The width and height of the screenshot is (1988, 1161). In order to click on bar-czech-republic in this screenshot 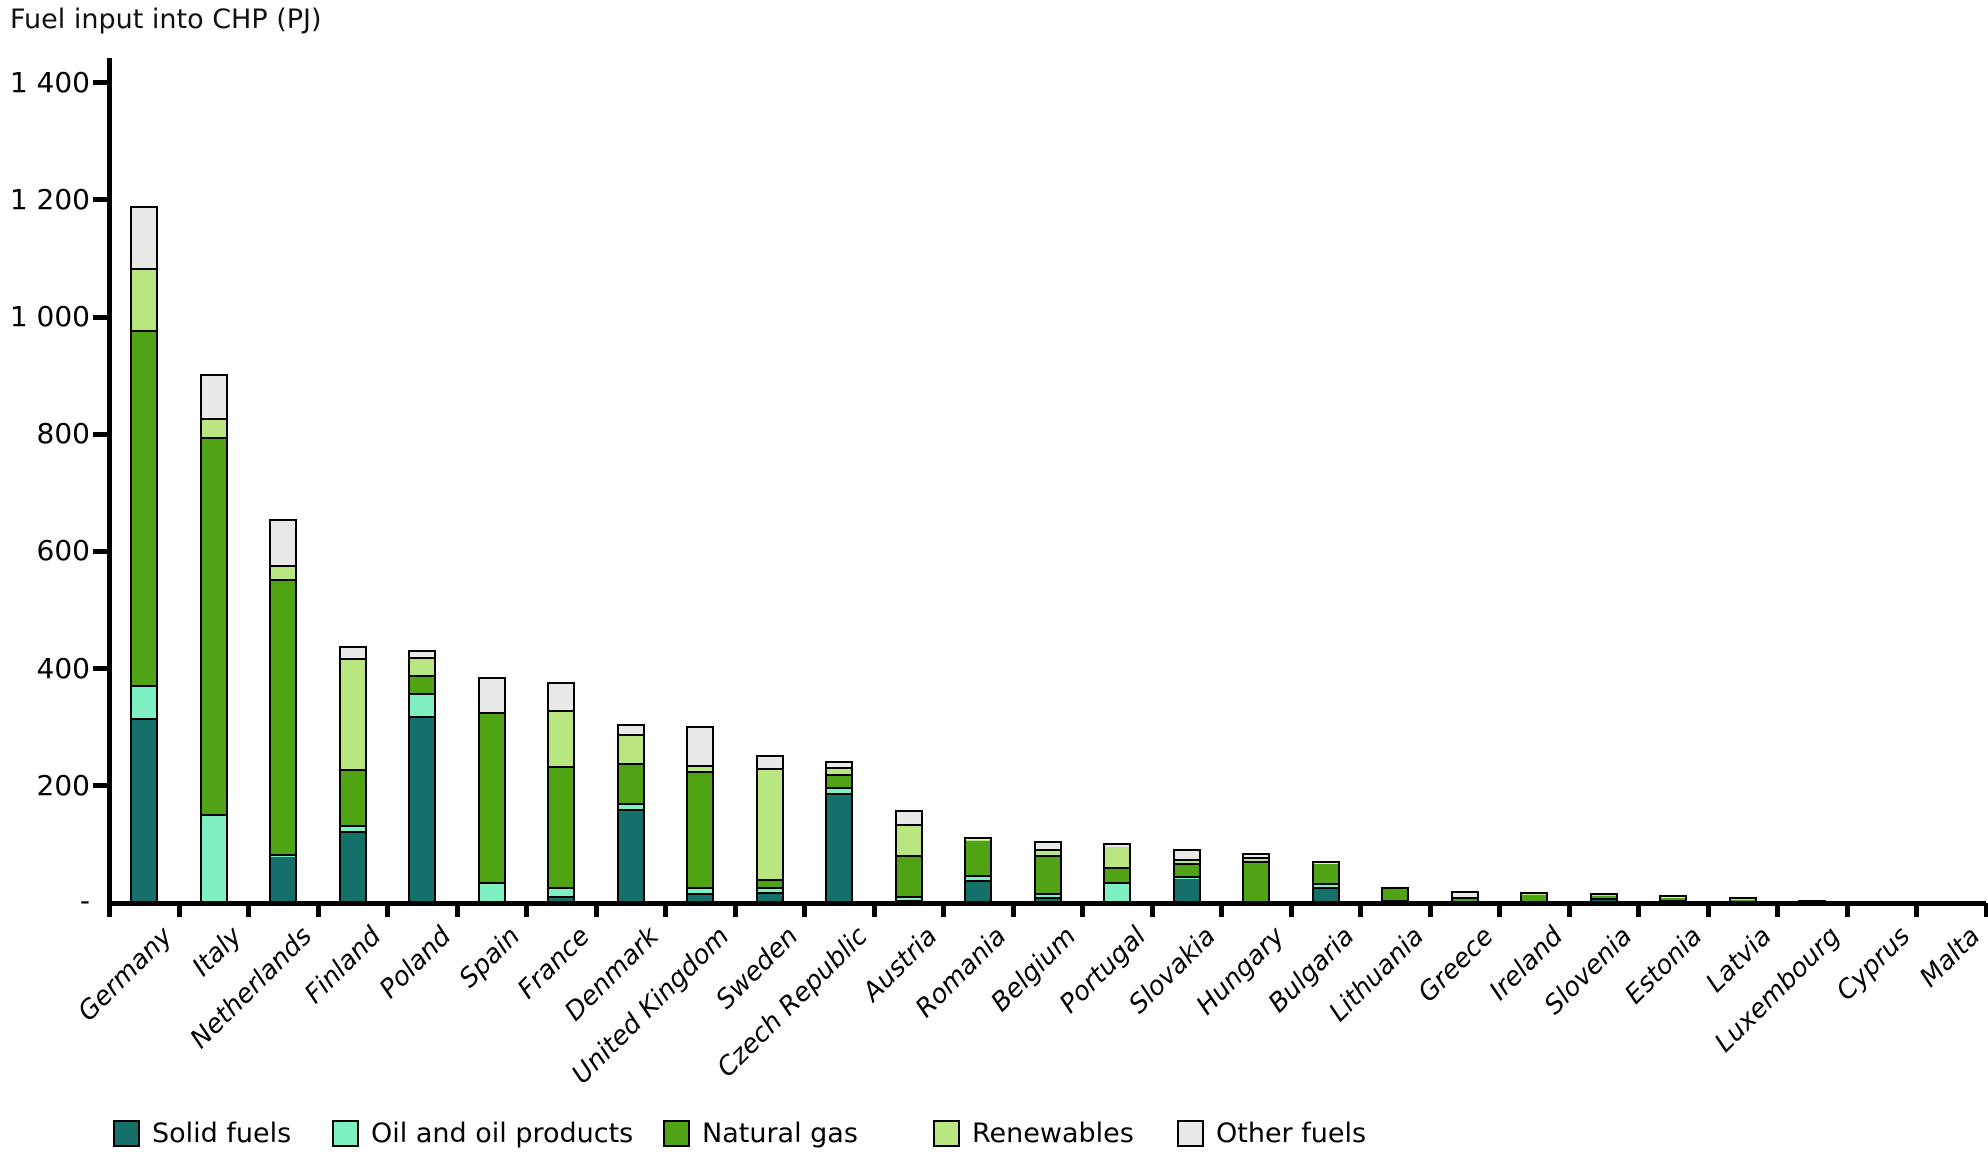, I will do `click(839, 832)`.